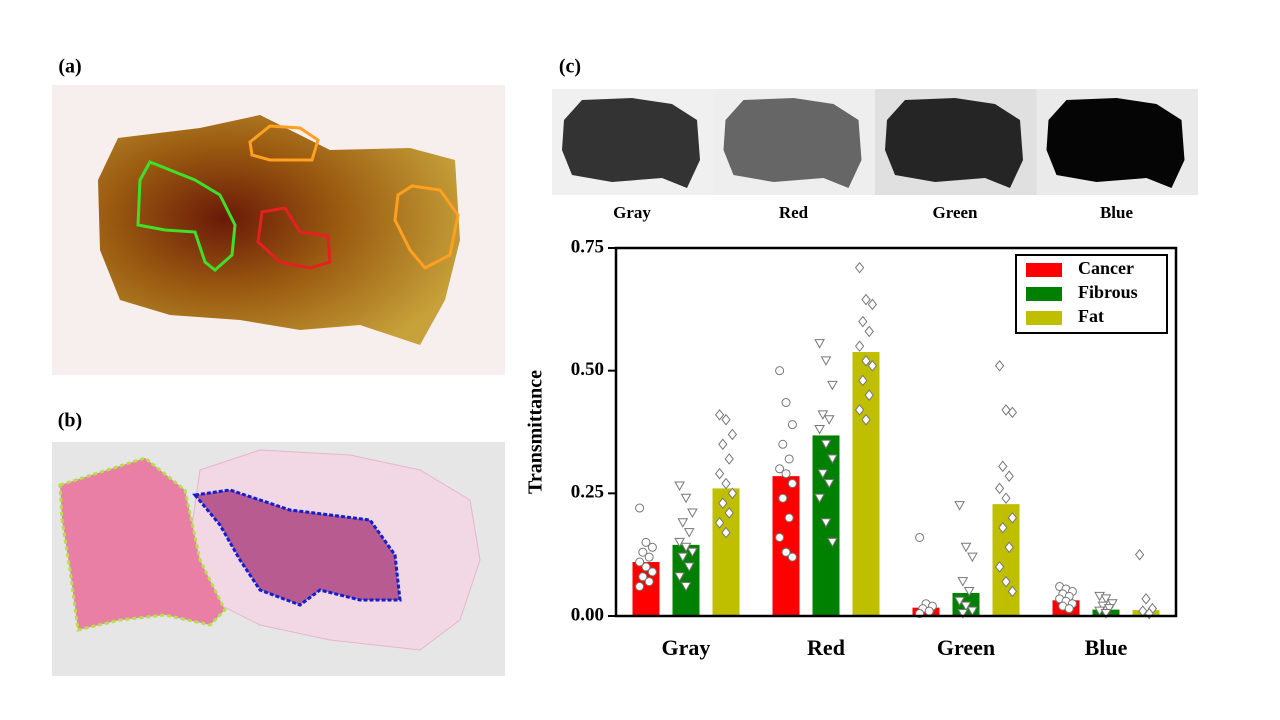 Image resolution: width=1280 pixels, height=720 pixels. I want to click on x-tick-label: Red, so click(826, 647).